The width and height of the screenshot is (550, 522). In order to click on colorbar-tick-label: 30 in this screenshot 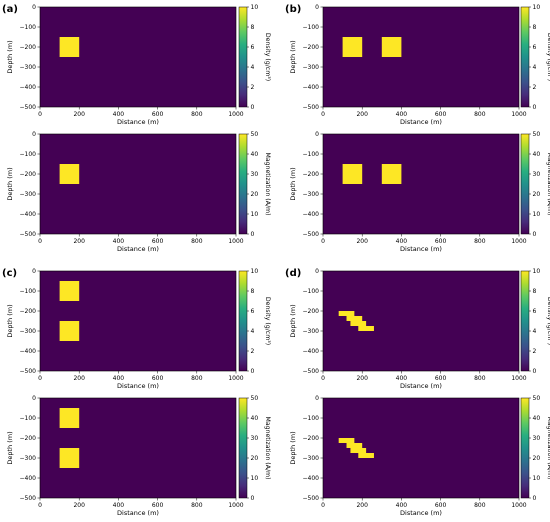, I will do `click(255, 174)`.